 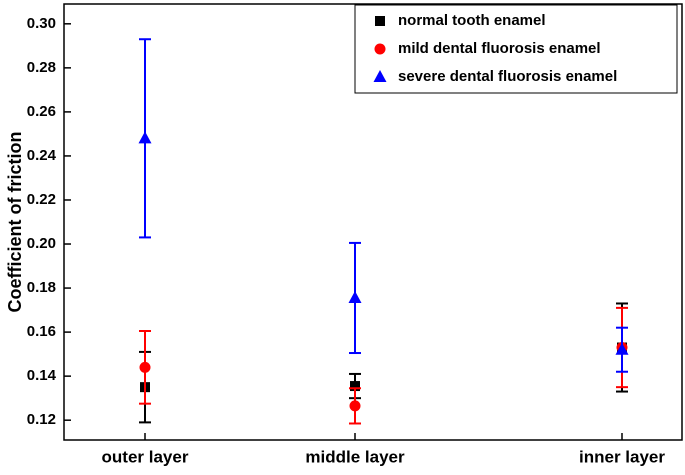 I want to click on legend-label: severe dental fluorosis enamel, so click(x=507, y=76).